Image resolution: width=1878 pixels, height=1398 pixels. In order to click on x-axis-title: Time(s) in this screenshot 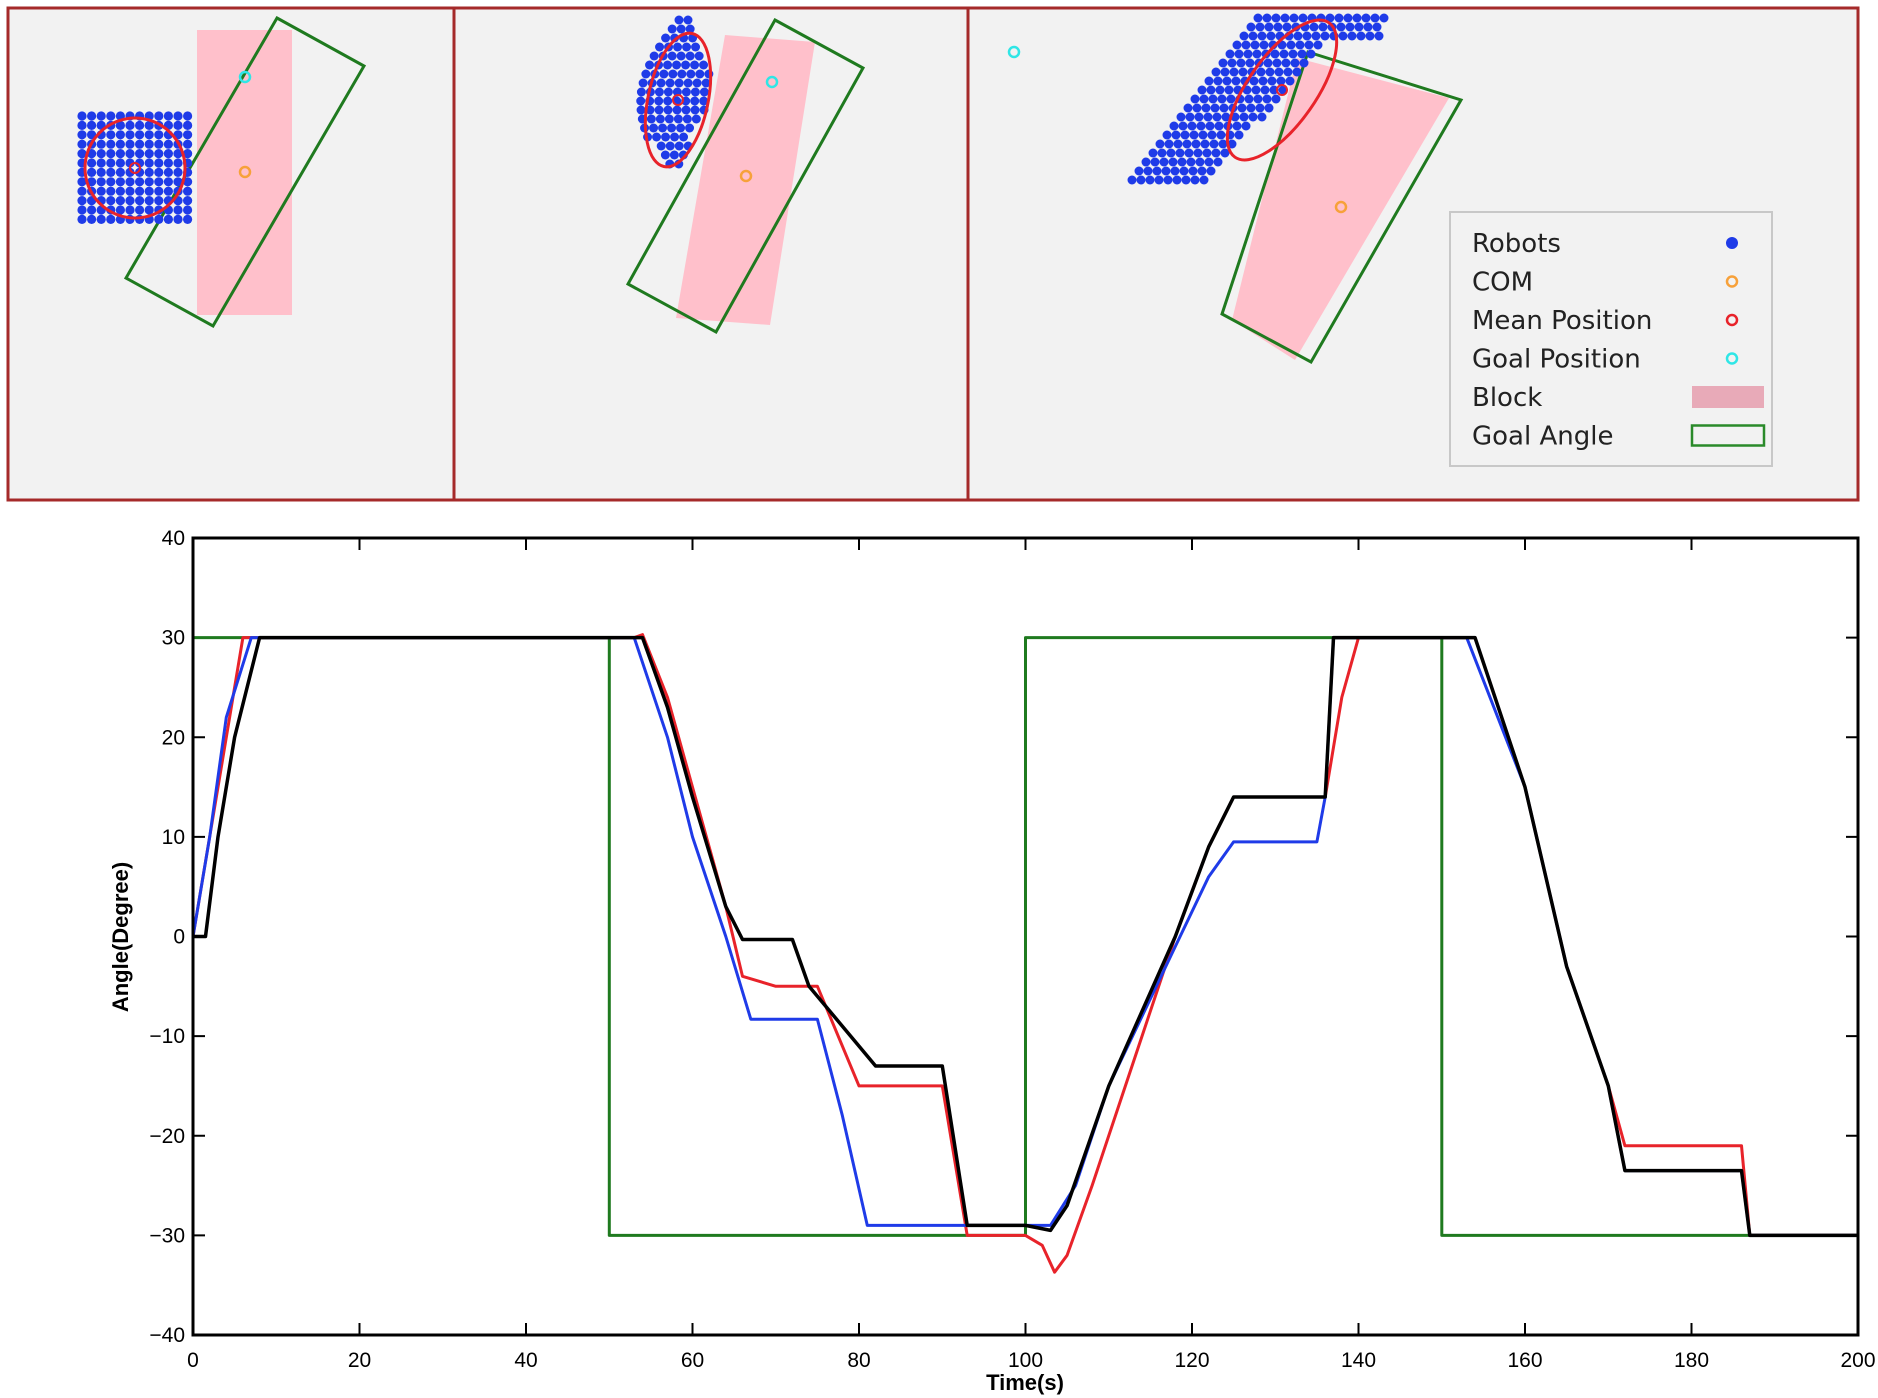, I will do `click(1025, 1382)`.